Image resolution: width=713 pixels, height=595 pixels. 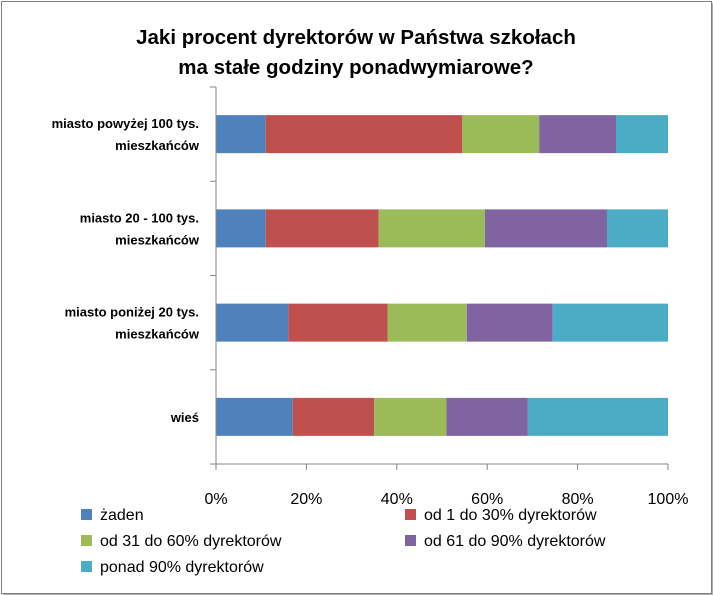 What do you see at coordinates (510, 515) in the screenshot?
I see `legend-label-2: od 1 do 30% dyrektorów` at bounding box center [510, 515].